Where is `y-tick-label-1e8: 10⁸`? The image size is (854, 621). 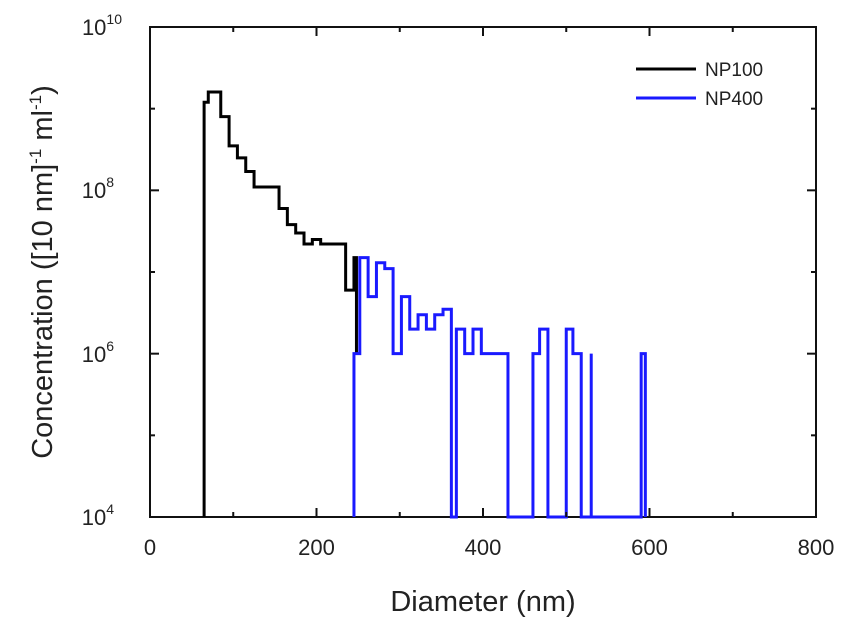
y-tick-label-1e8: 10⁸ is located at coordinates (98, 188).